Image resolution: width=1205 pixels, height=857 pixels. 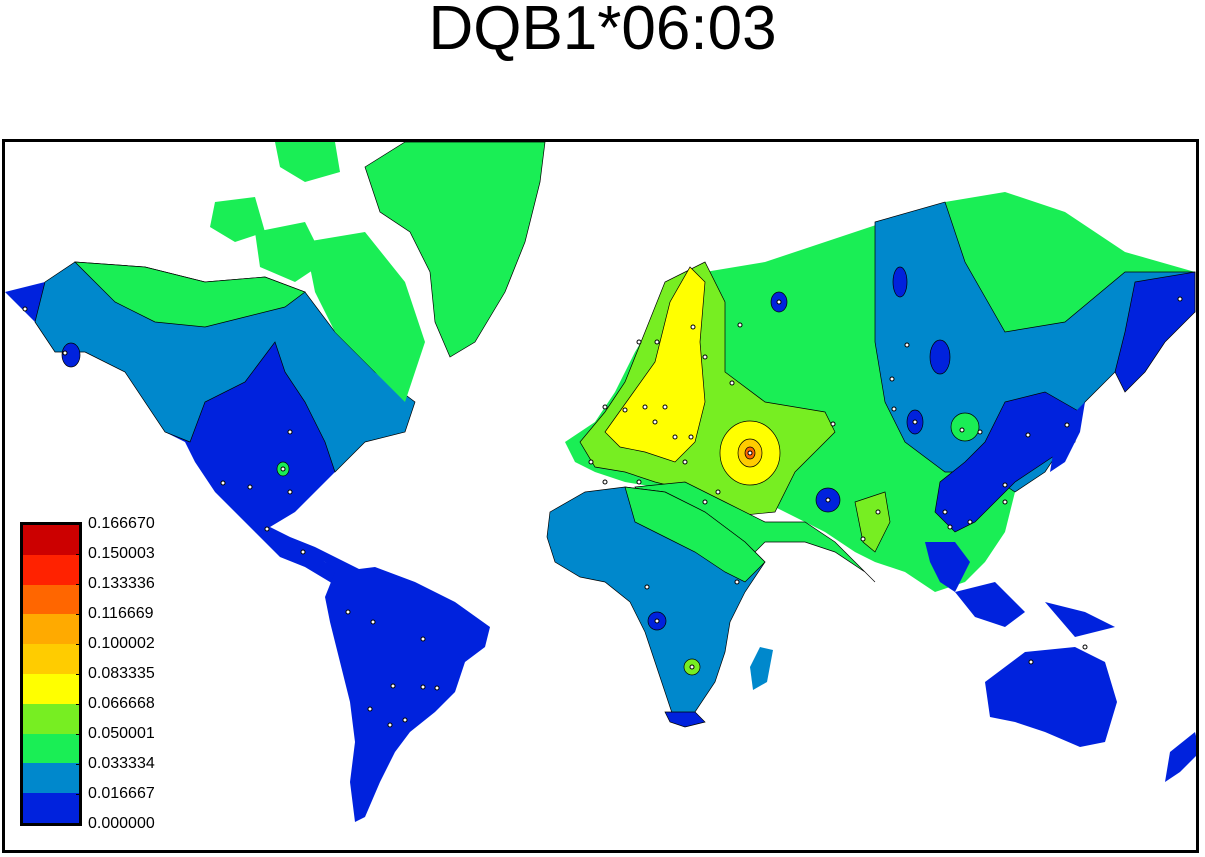 What do you see at coordinates (685, 719) in the screenshot?
I see `south-africa-dark` at bounding box center [685, 719].